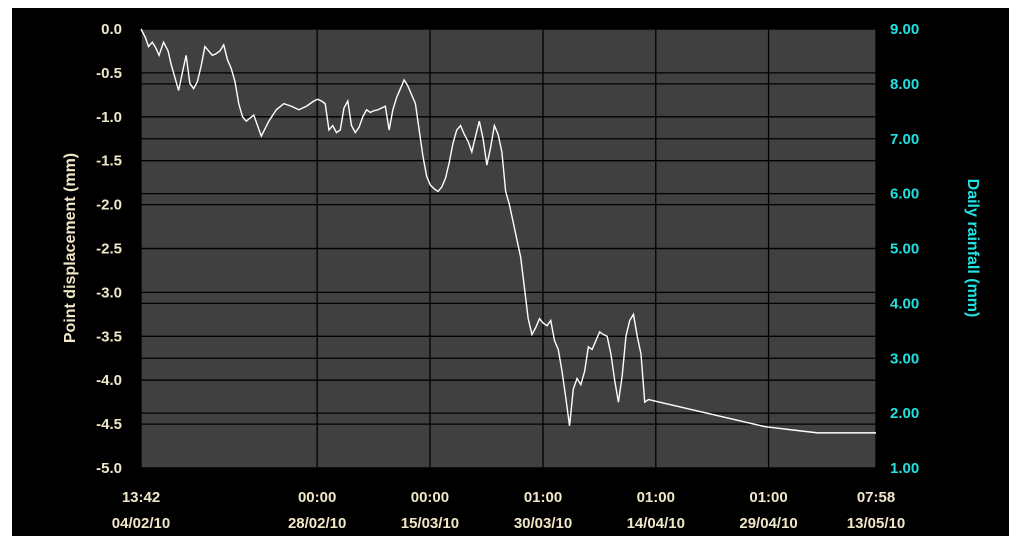  I want to click on y-tick-label: -4.5, so click(109, 424).